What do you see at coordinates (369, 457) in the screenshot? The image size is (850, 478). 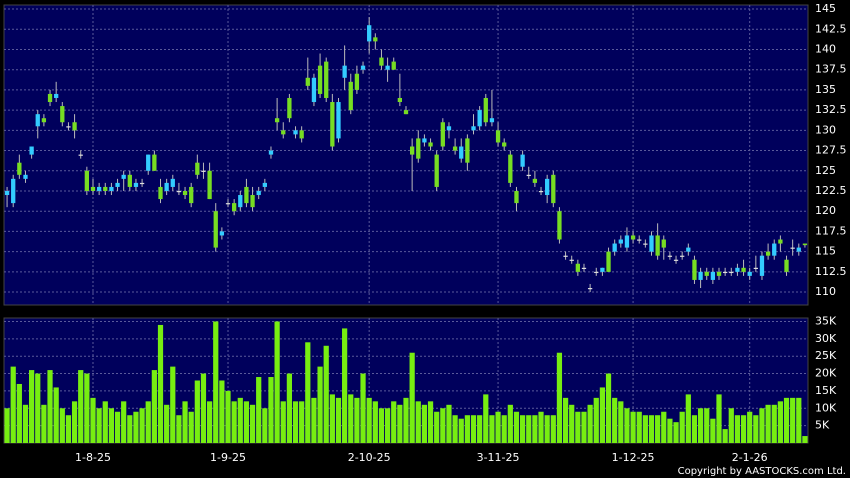 I see `x-tick-label: 2-10-25` at bounding box center [369, 457].